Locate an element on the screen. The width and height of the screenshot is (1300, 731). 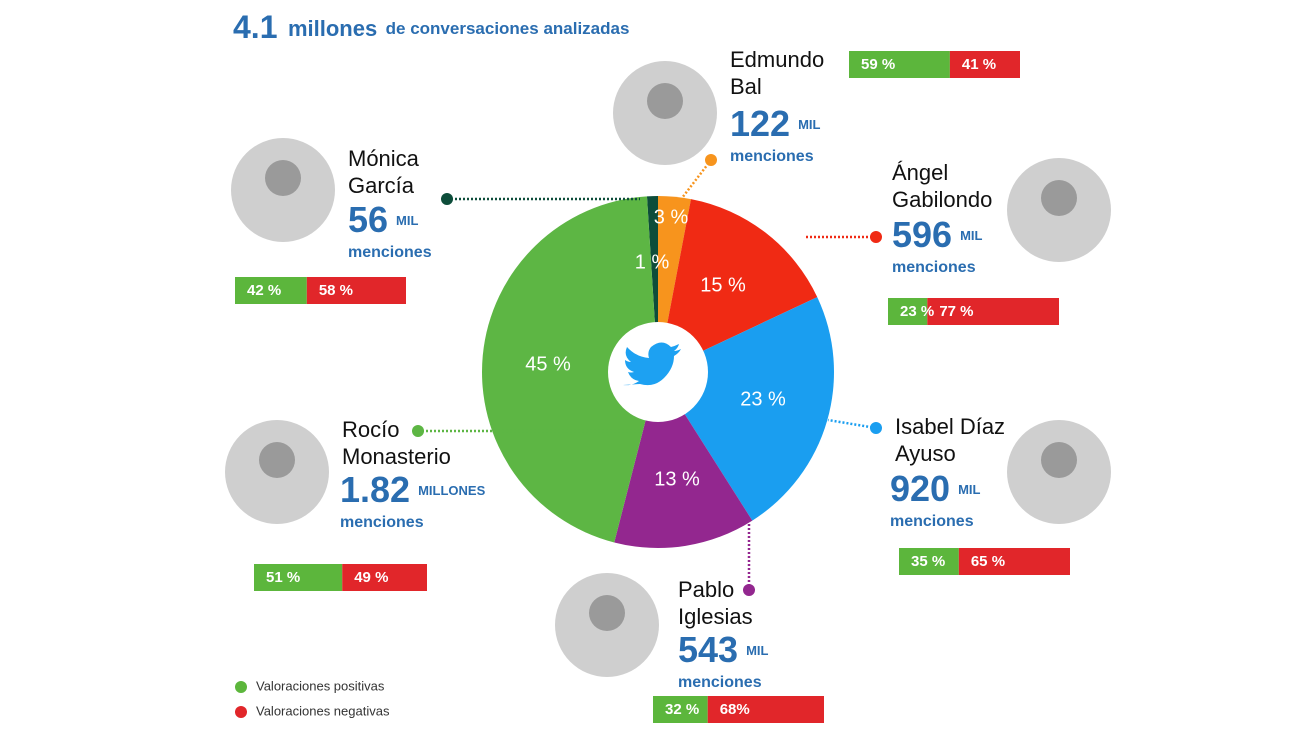
negative-label: 77 % is located at coordinates (956, 311).